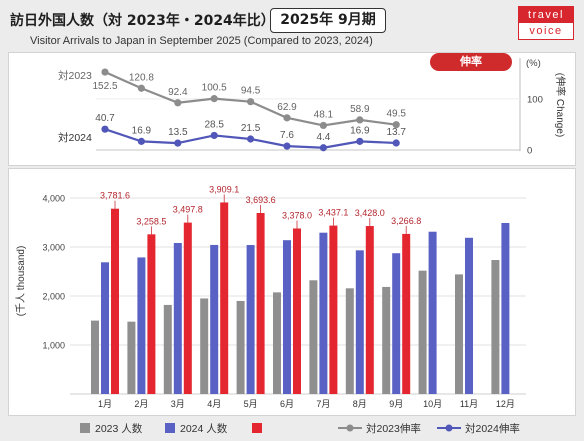 The image size is (584, 441). What do you see at coordinates (53, 248) in the screenshot?
I see `bar-y-tick-label: 3,000` at bounding box center [53, 248].